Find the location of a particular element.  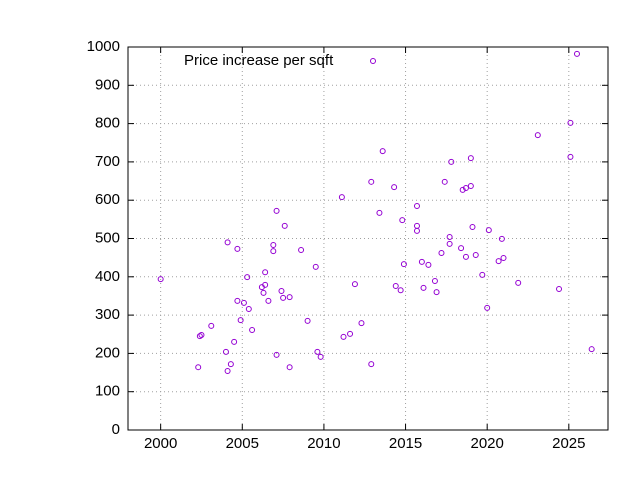

x-tick-label: 2025 is located at coordinates (568, 443).